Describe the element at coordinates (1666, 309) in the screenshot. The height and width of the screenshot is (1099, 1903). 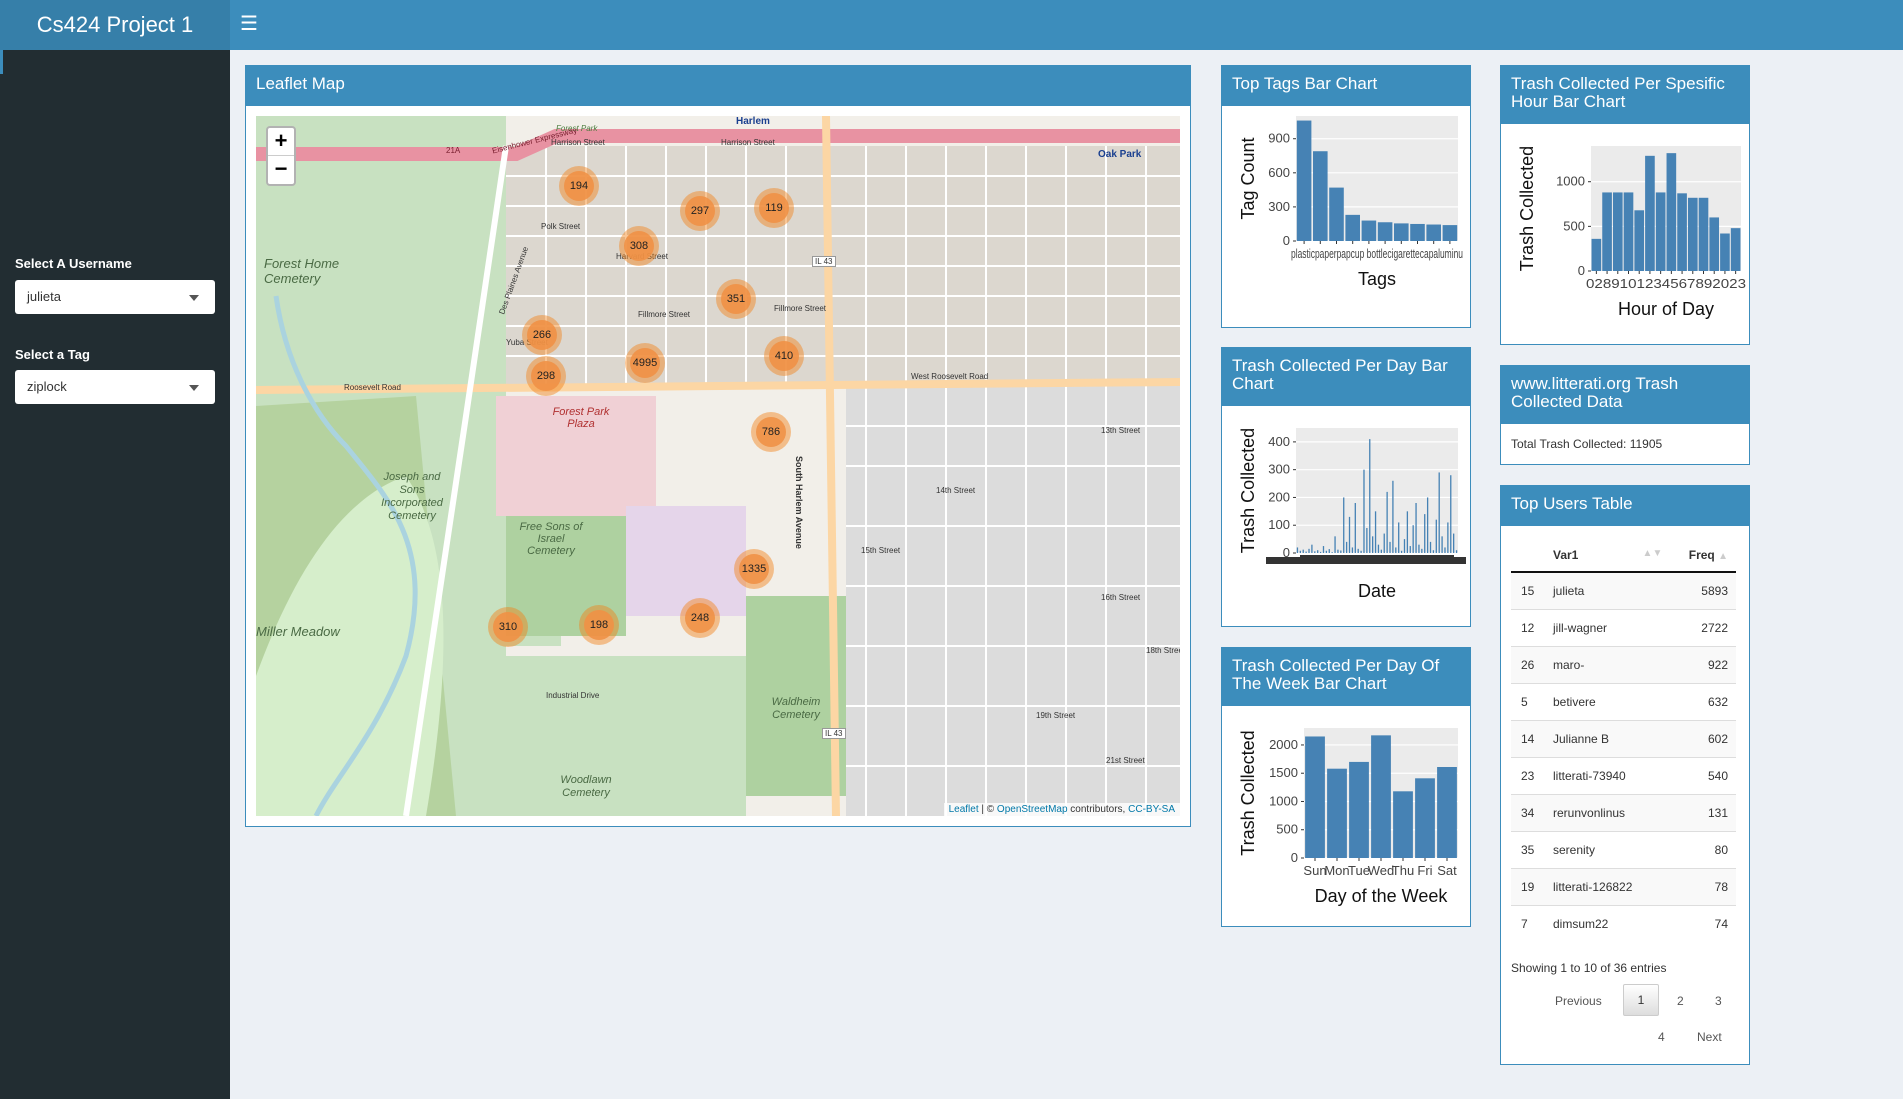
I see `x-axis-label: Hour of Day` at that location.